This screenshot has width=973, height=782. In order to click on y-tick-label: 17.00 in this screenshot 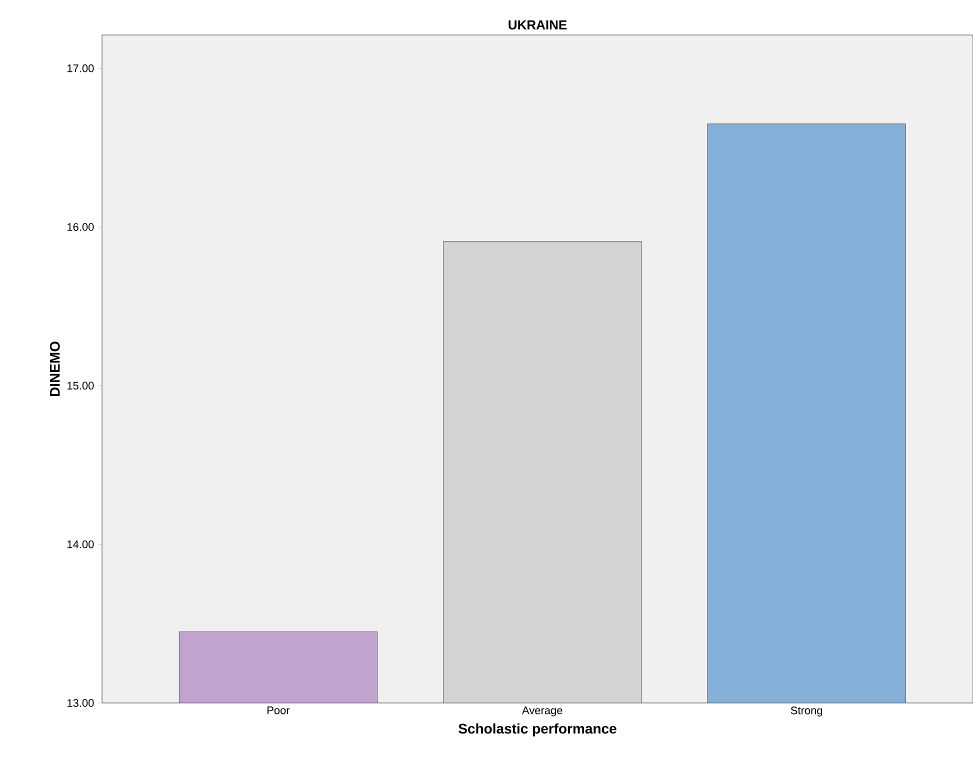, I will do `click(81, 68)`.